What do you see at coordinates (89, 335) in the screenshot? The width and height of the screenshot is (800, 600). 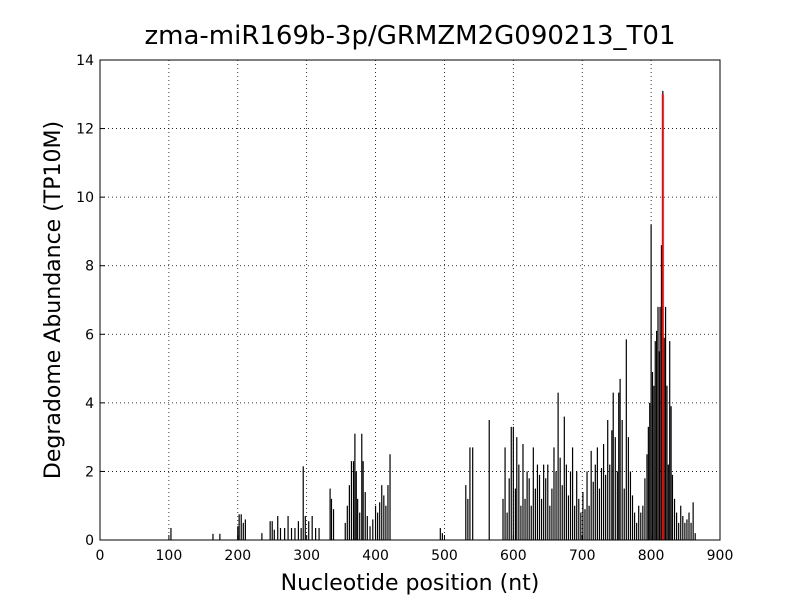 I see `y-tick-label: 6` at bounding box center [89, 335].